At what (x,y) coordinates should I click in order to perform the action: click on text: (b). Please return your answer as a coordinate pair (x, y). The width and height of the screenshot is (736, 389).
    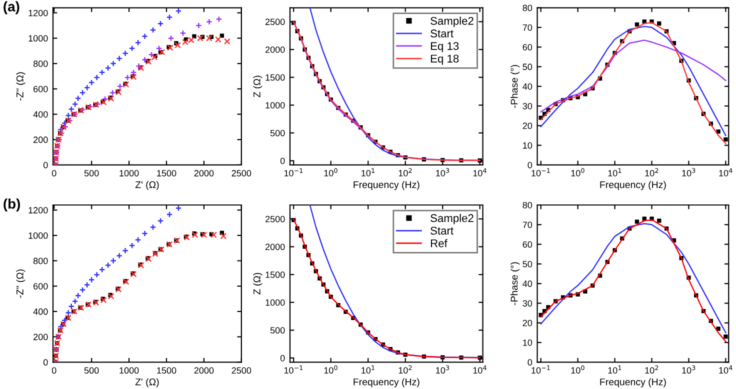
    Looking at the image, I should click on (12, 205).